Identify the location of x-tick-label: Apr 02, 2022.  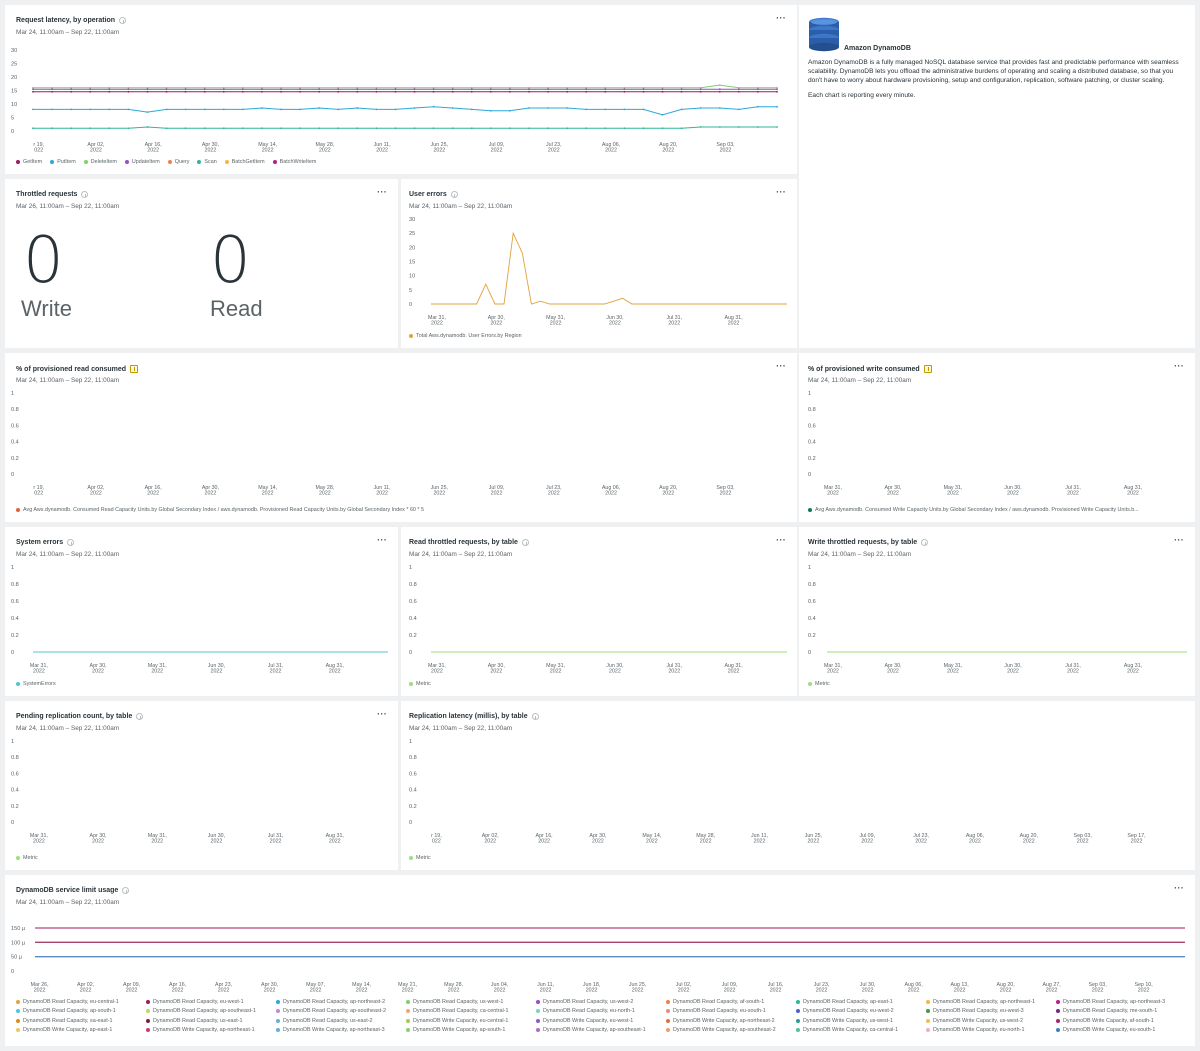
(490, 839).